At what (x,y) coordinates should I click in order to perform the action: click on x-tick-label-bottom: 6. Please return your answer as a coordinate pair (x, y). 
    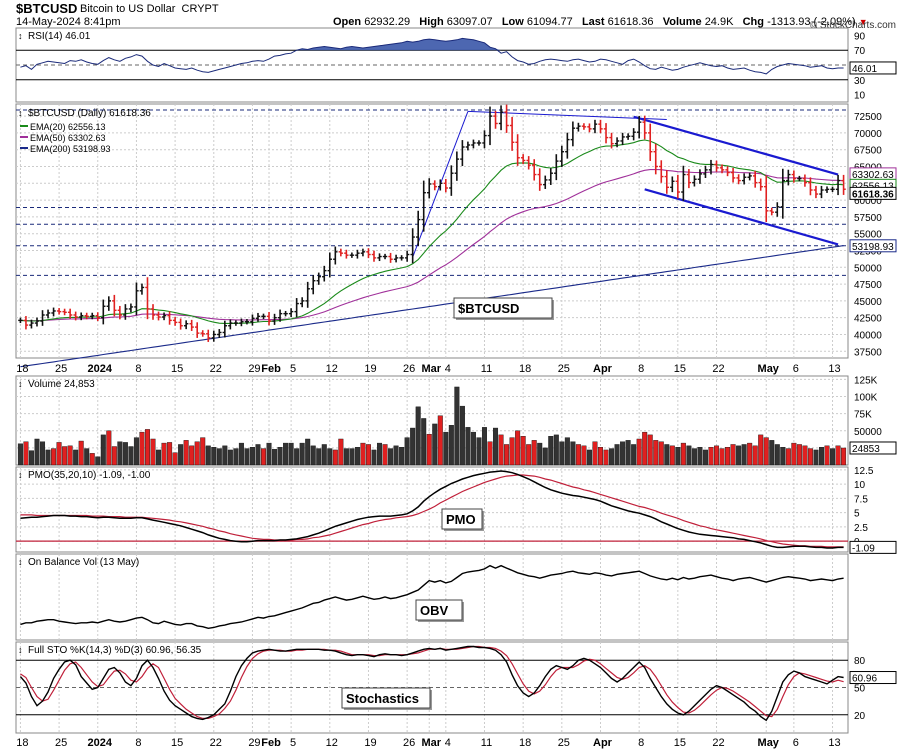
    Looking at the image, I should click on (796, 743).